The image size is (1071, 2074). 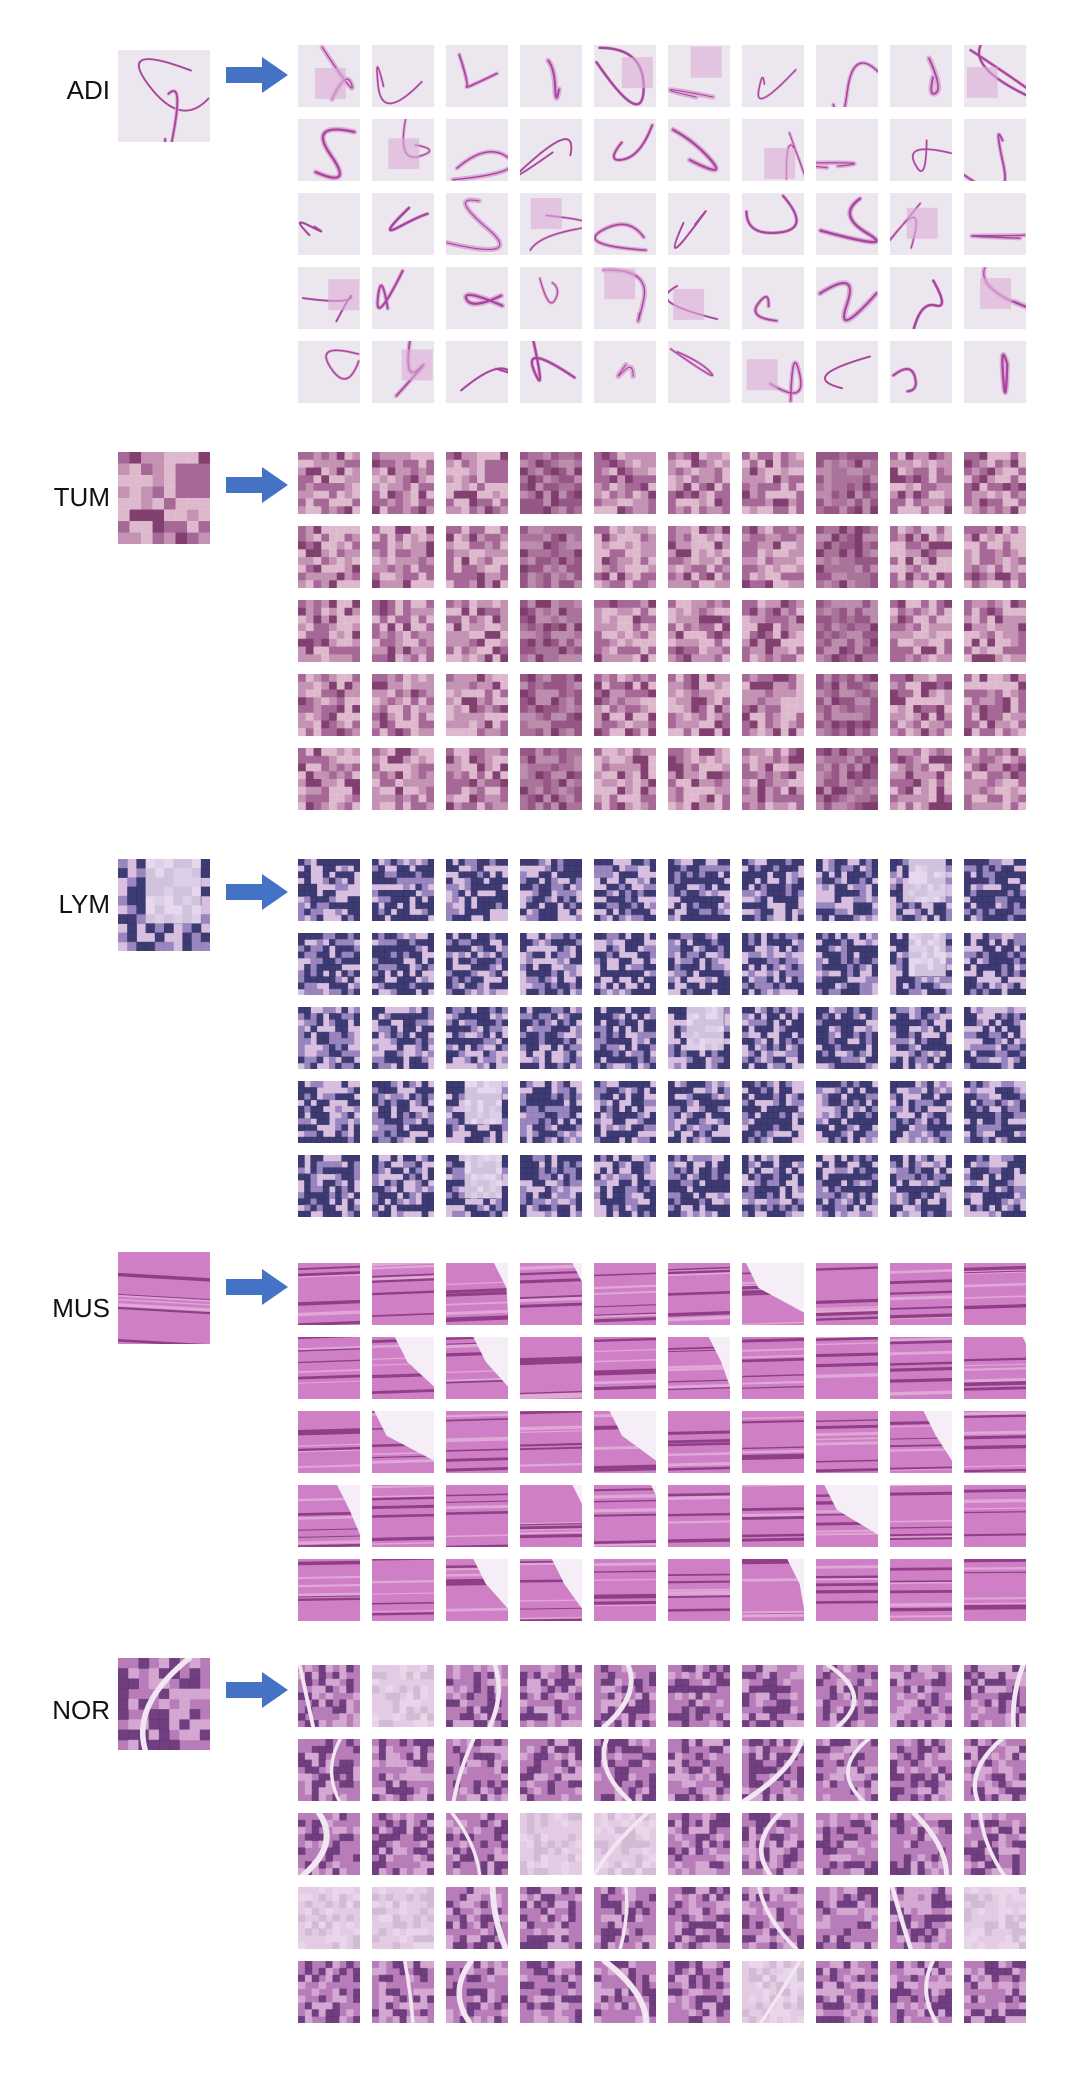 I want to click on class-label: TUM, so click(x=81, y=497).